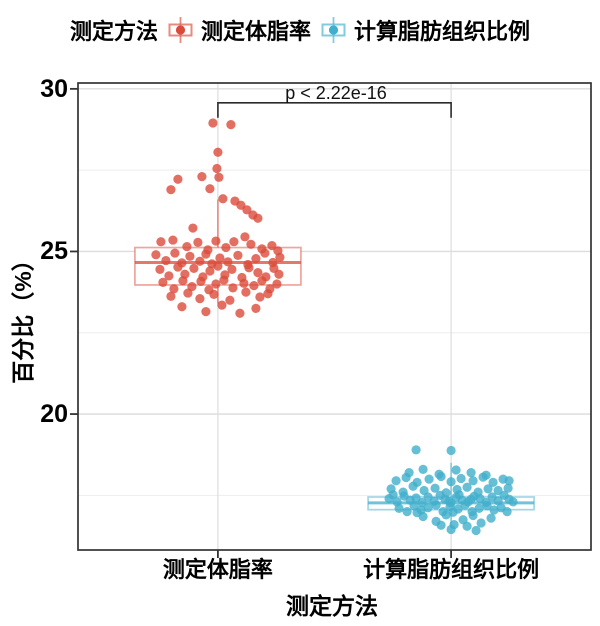 This screenshot has height=626, width=600. I want to click on legend-title: 测定方法, so click(113, 31).